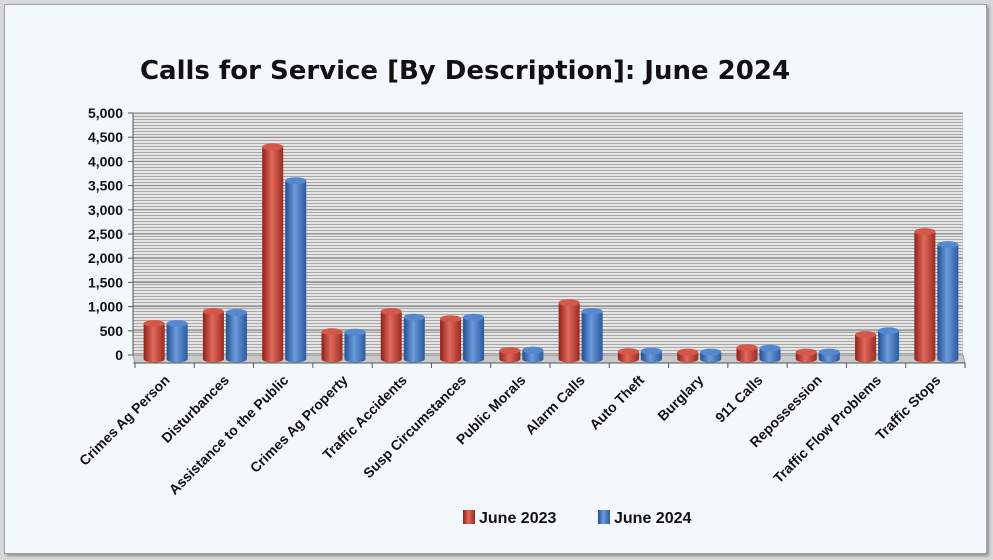 This screenshot has width=993, height=560. Describe the element at coordinates (925, 295) in the screenshot. I see `bar-june-2023-traffic-stops` at that location.